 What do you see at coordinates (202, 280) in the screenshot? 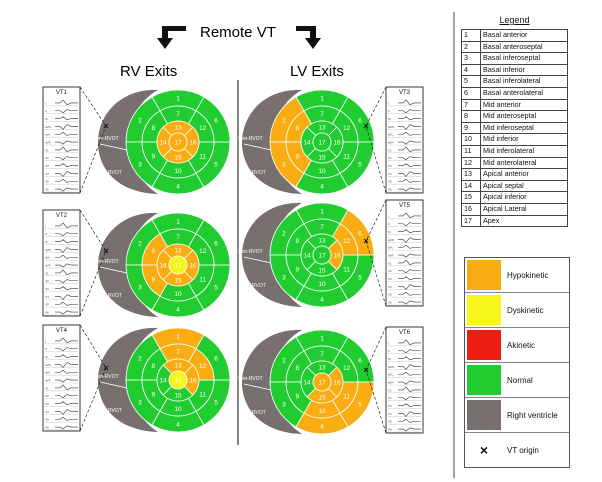
I see `segment-label-11: 11` at bounding box center [202, 280].